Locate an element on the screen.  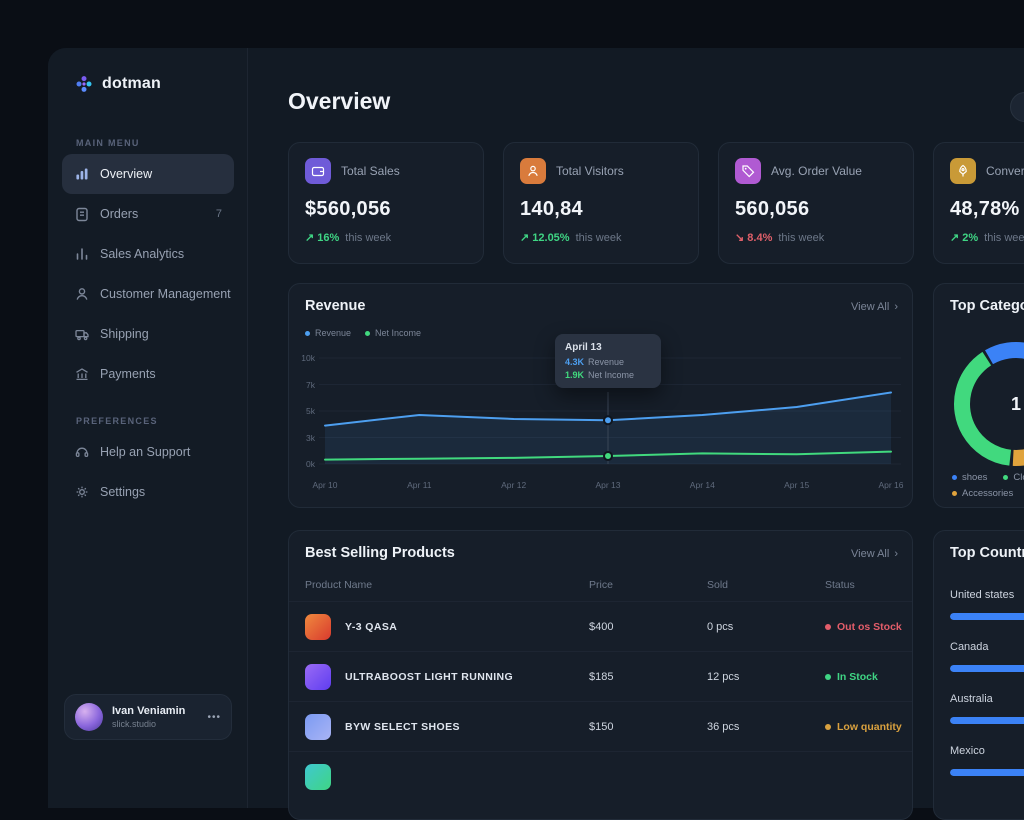
stat-delta: ↗ 12.05% is located at coordinates (545, 238).